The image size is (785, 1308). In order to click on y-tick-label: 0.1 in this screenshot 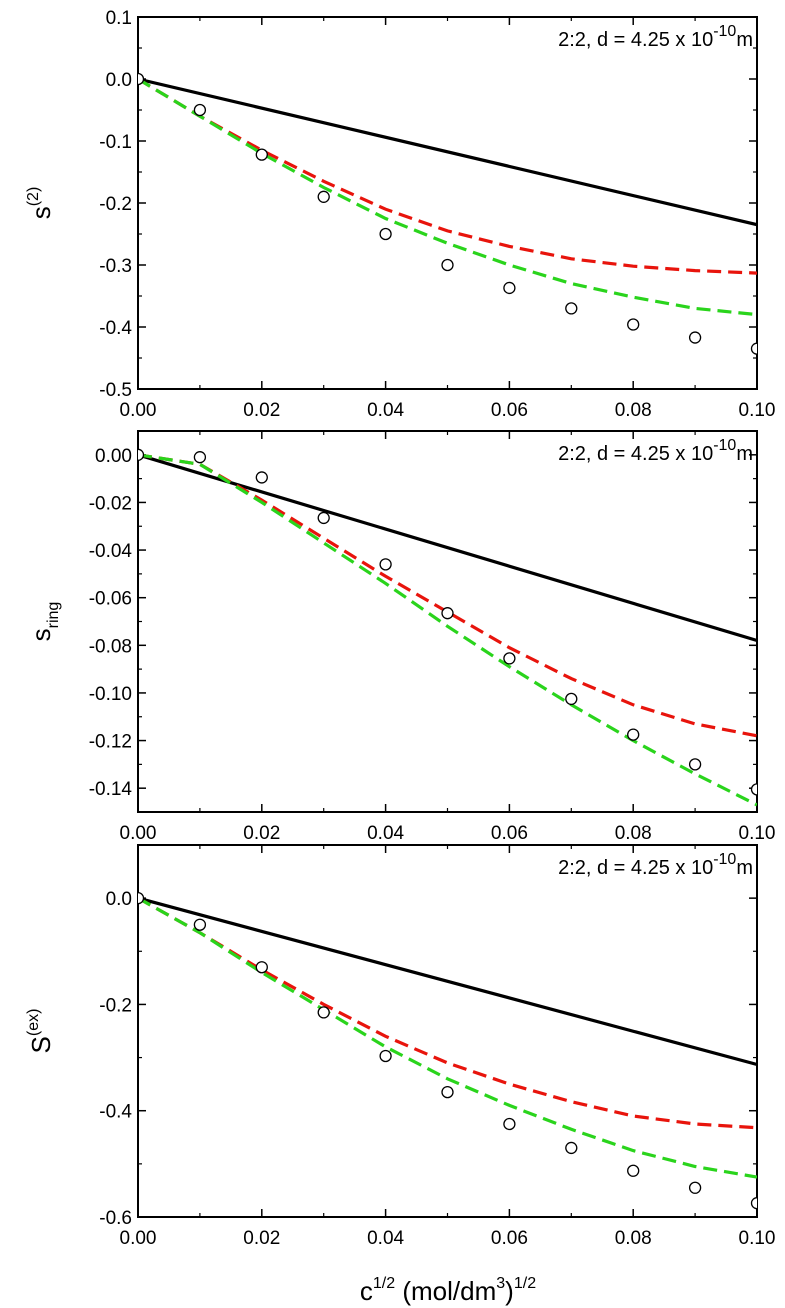, I will do `click(119, 18)`.